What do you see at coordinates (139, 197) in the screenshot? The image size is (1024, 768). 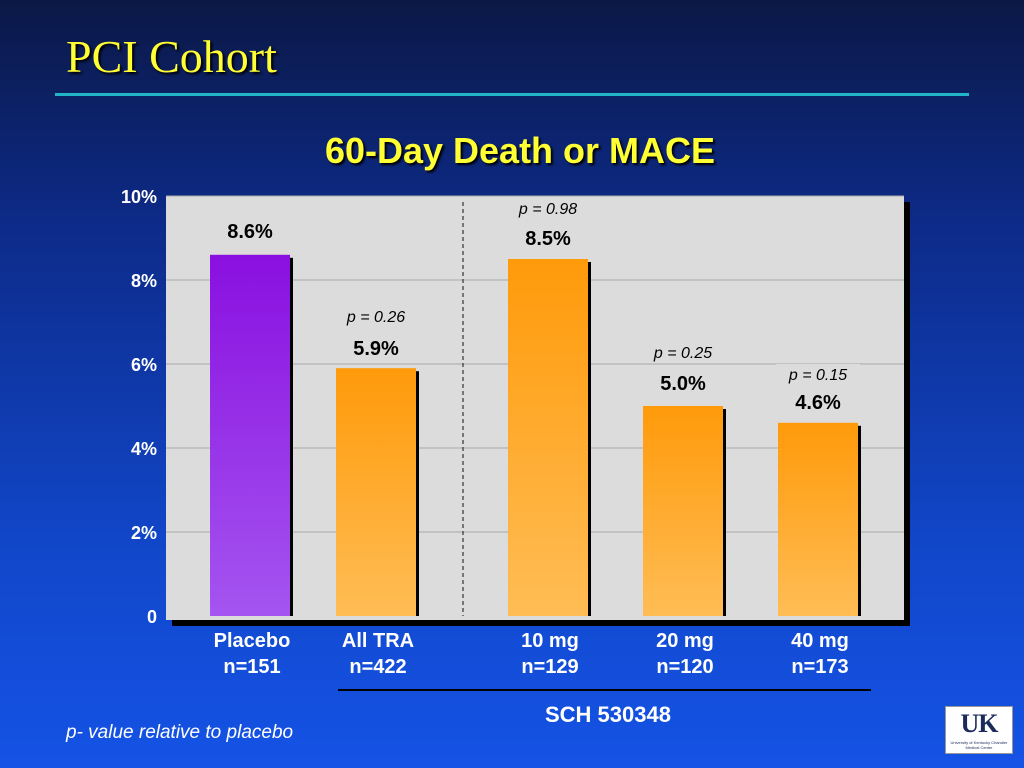 I see `y-tick-label: 10%` at bounding box center [139, 197].